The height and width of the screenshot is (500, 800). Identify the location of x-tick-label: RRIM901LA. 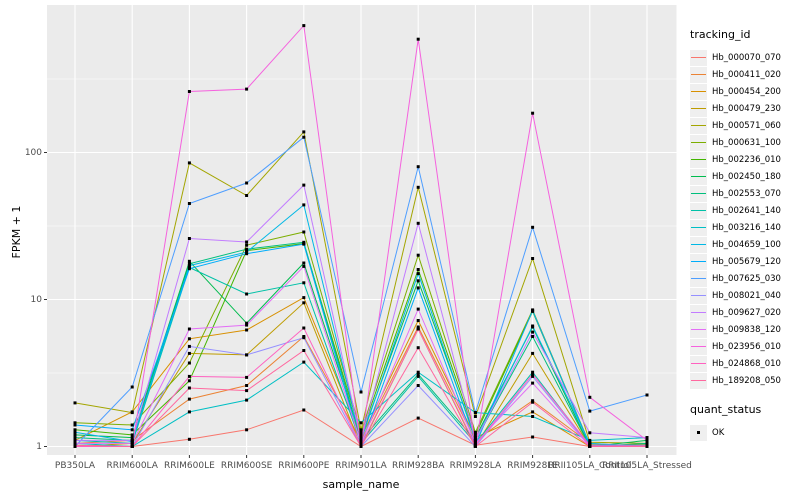
(361, 466).